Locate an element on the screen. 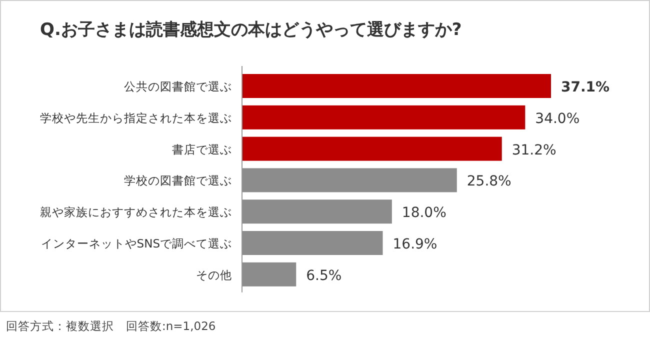 The width and height of the screenshot is (650, 340). y-tick-label: 公共の図書館で選ぶ is located at coordinates (178, 87).